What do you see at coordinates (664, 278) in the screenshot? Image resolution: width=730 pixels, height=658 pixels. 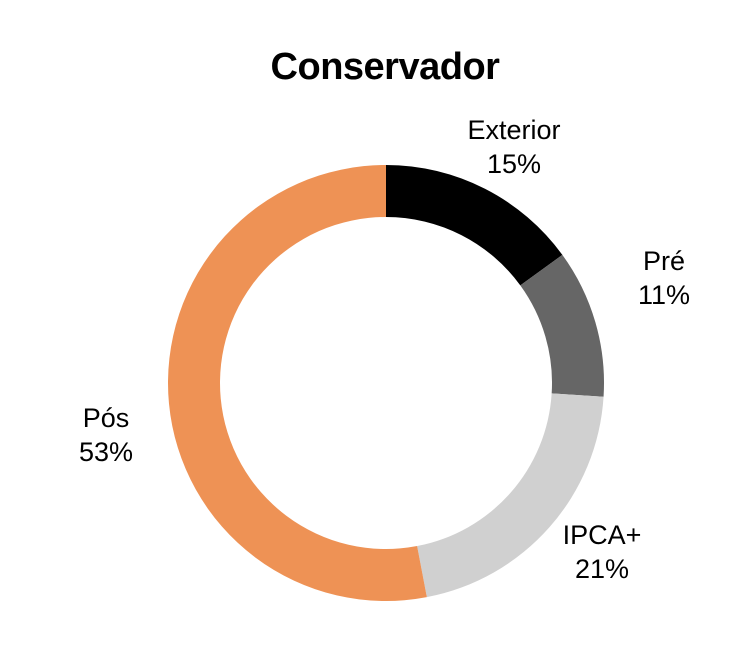 I see `slice-label-pre: Pré 11%` at bounding box center [664, 278].